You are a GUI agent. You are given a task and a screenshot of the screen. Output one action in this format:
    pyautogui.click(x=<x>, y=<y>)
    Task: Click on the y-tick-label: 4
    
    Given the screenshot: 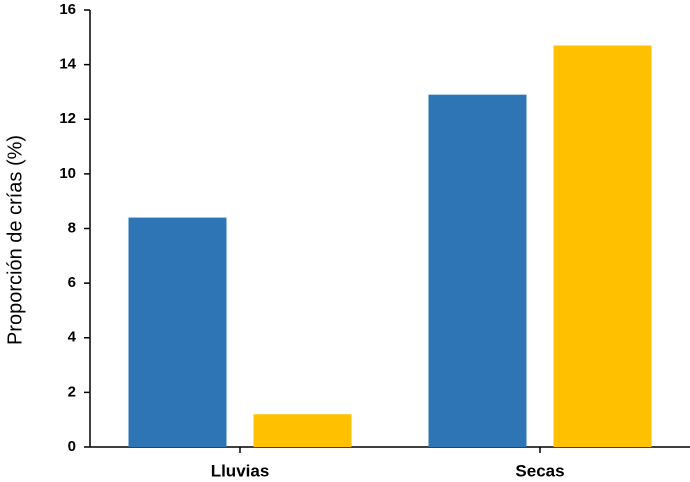 What is the action you would take?
    pyautogui.click(x=72, y=337)
    